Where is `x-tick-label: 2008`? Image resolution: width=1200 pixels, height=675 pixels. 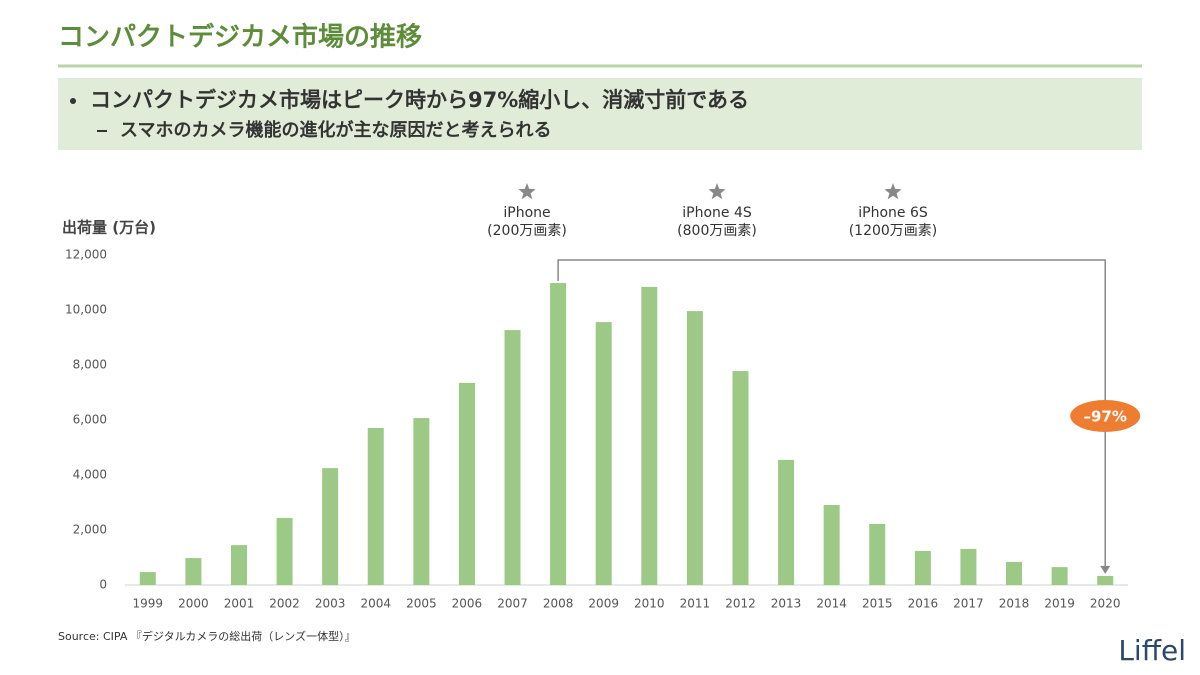 x-tick-label: 2008 is located at coordinates (558, 604).